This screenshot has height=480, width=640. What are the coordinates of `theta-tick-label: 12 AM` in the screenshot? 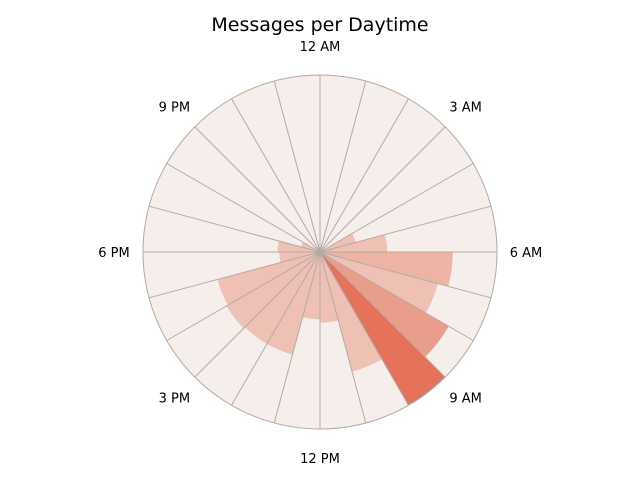 It's located at (320, 47).